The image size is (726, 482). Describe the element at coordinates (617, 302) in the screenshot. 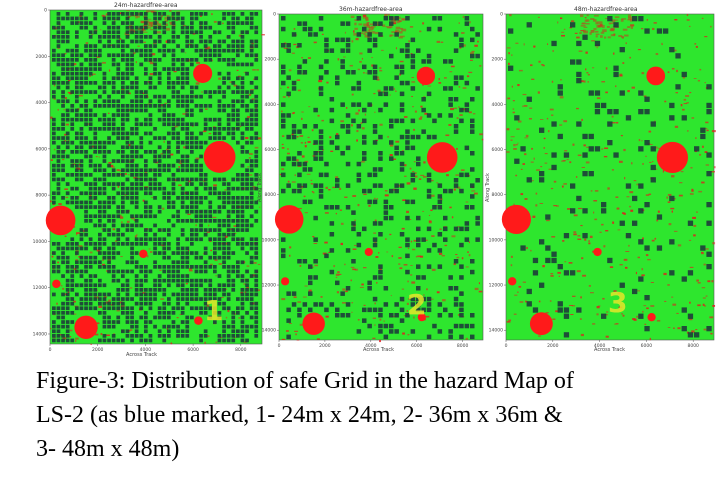

I see `panel-number: 3` at that location.